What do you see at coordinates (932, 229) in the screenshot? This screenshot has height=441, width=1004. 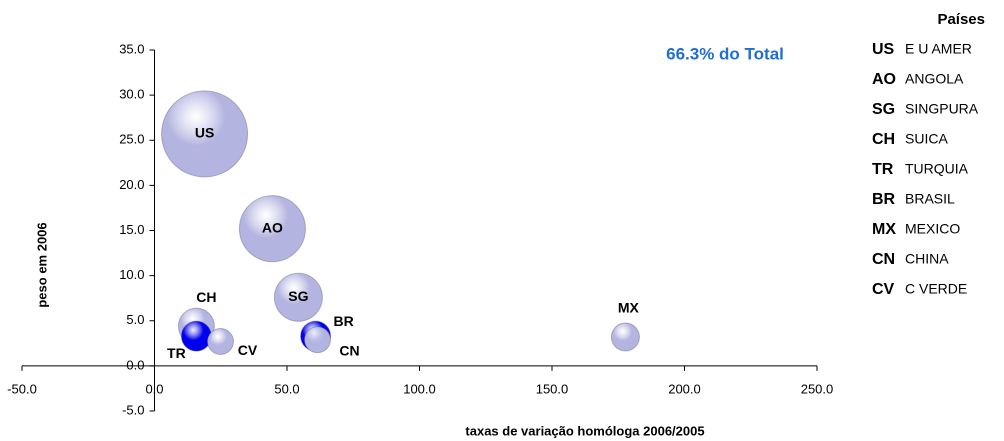 I see `legend-name: MEXICO` at bounding box center [932, 229].